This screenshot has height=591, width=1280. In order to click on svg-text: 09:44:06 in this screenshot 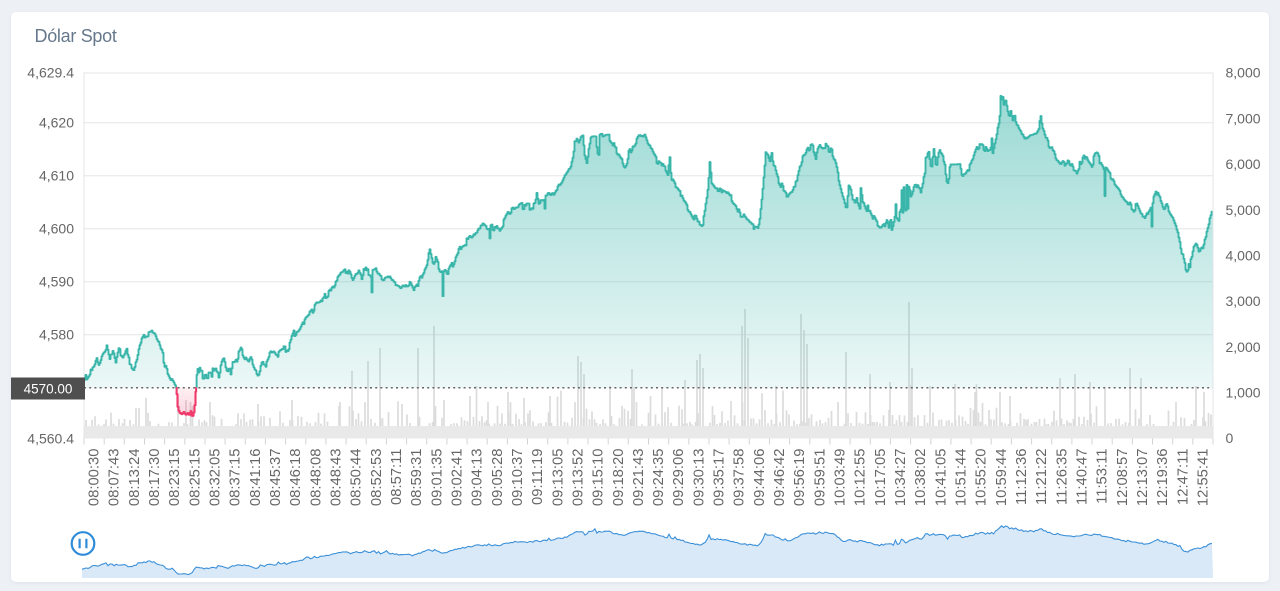, I will do `click(760, 478)`.